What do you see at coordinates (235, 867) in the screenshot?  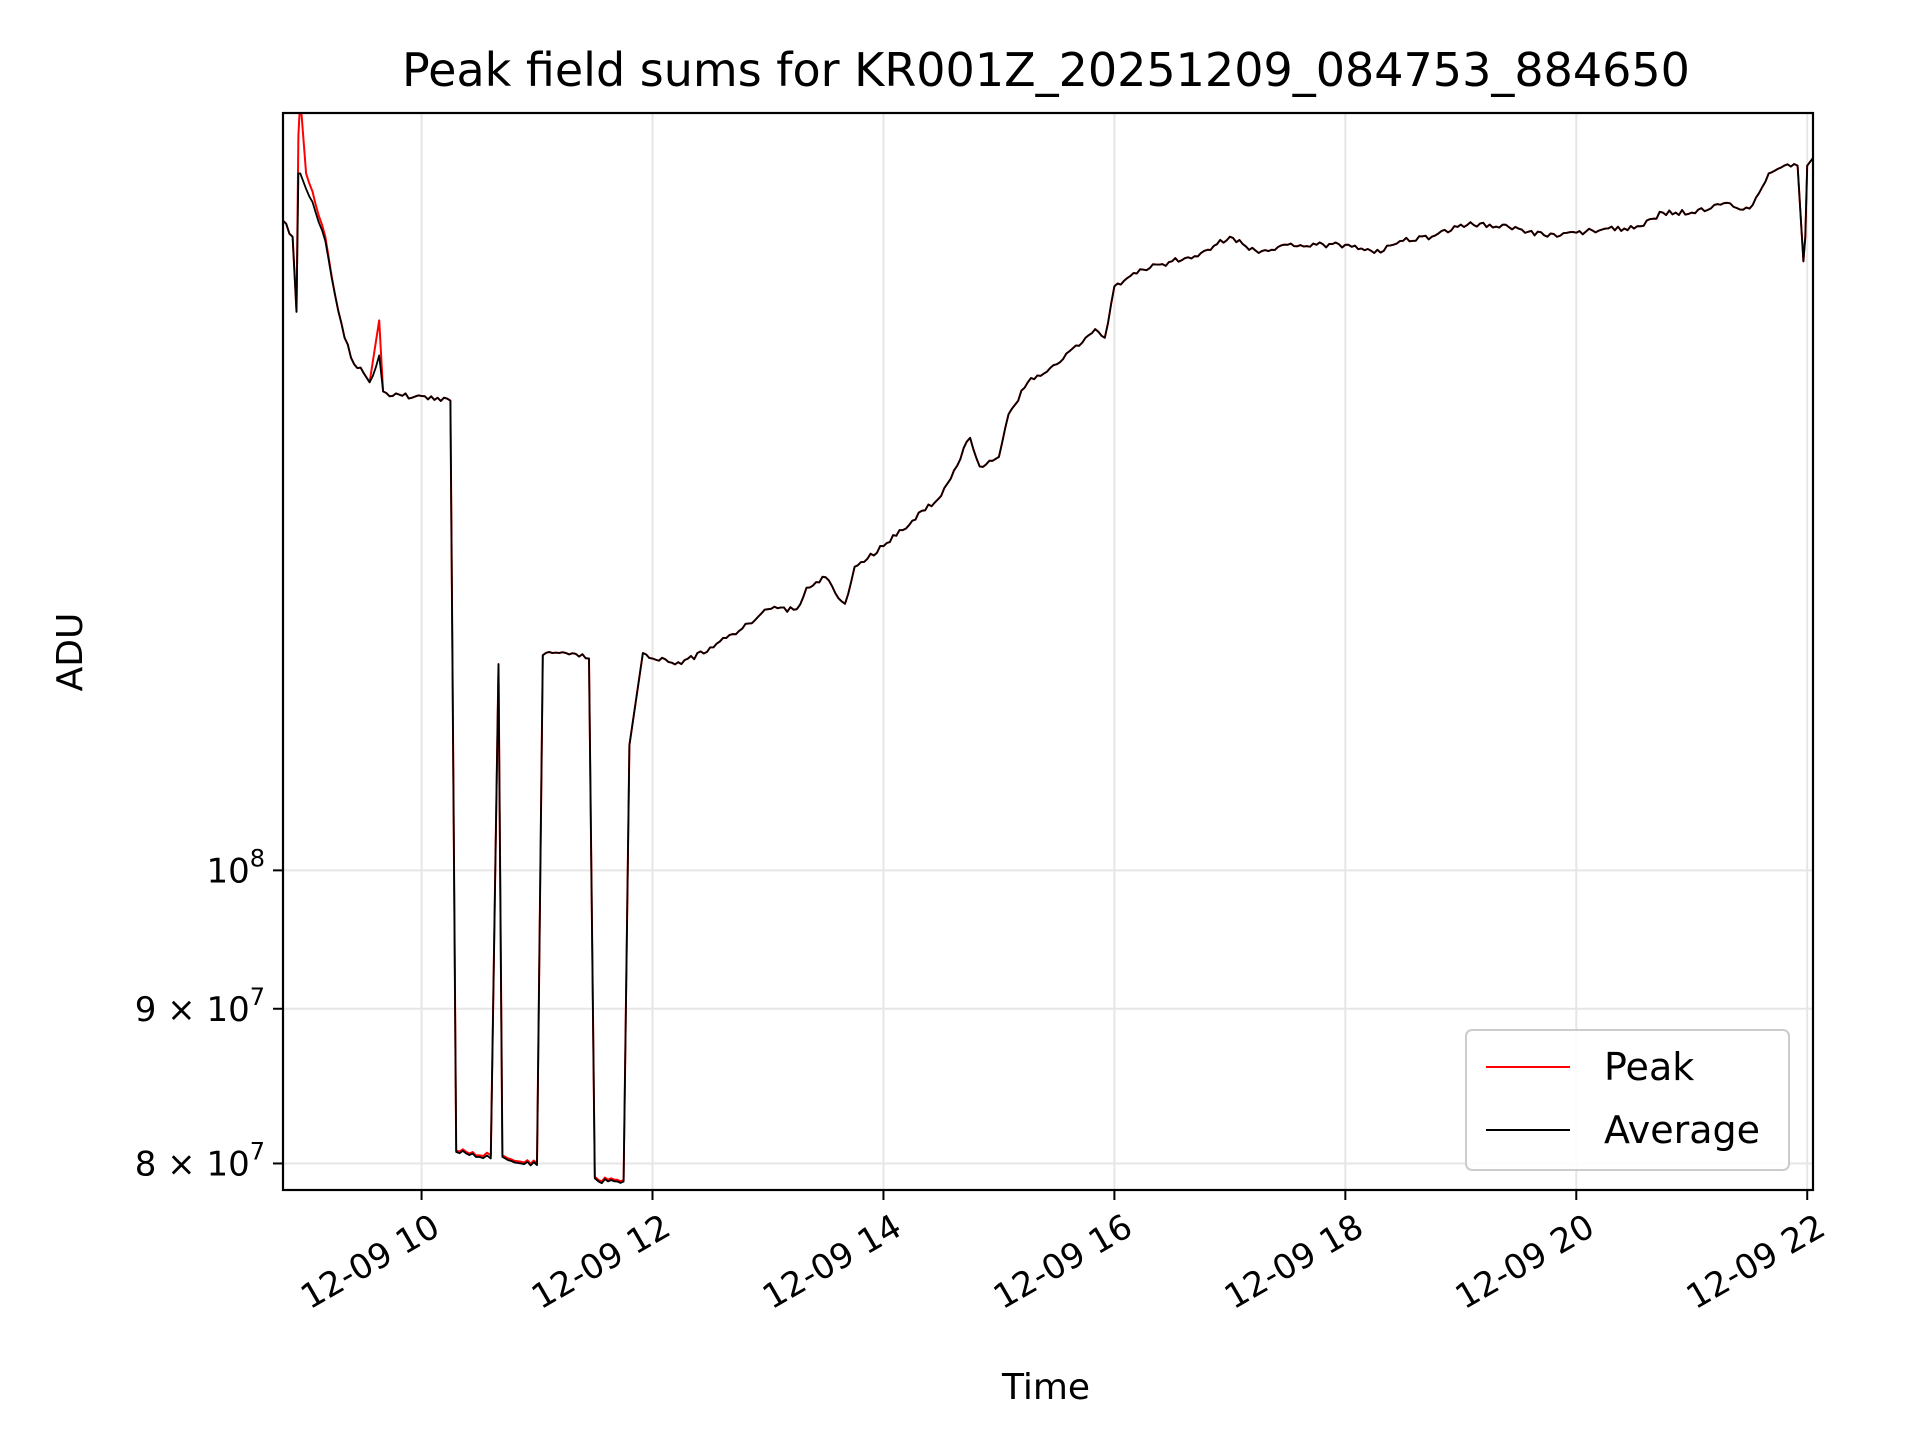 I see `y-tick-label: 108` at bounding box center [235, 867].